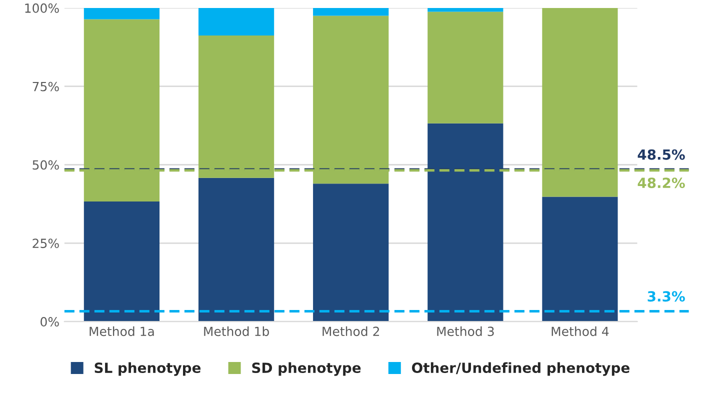  I want to click on y-tick-label: 0%, so click(49, 321).